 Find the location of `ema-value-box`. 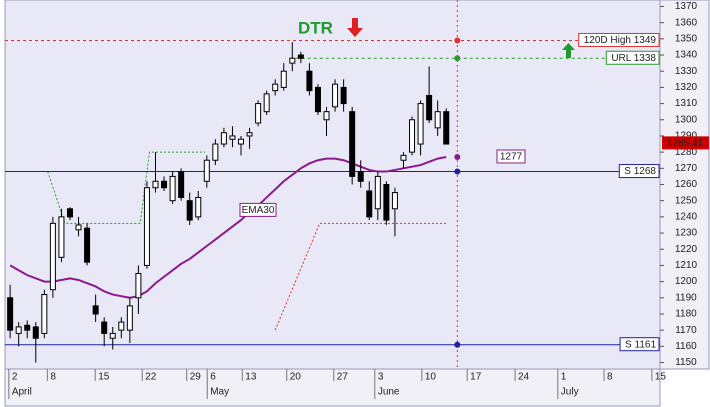

ema-value-box is located at coordinates (511, 156).